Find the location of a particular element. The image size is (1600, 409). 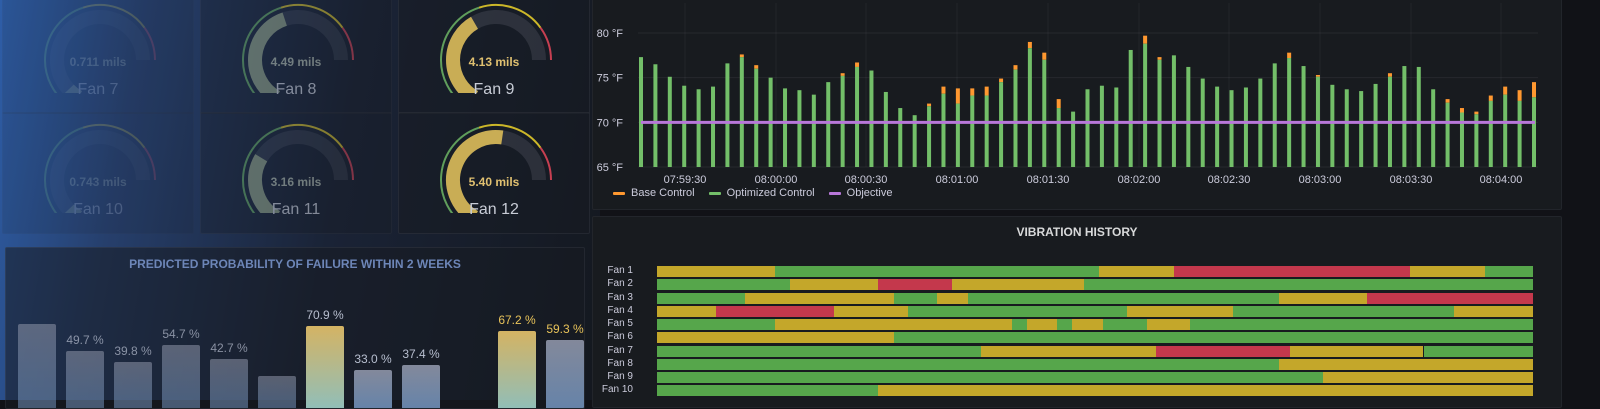

legend-item-optimized-control: Optimized Control is located at coordinates (761, 193).